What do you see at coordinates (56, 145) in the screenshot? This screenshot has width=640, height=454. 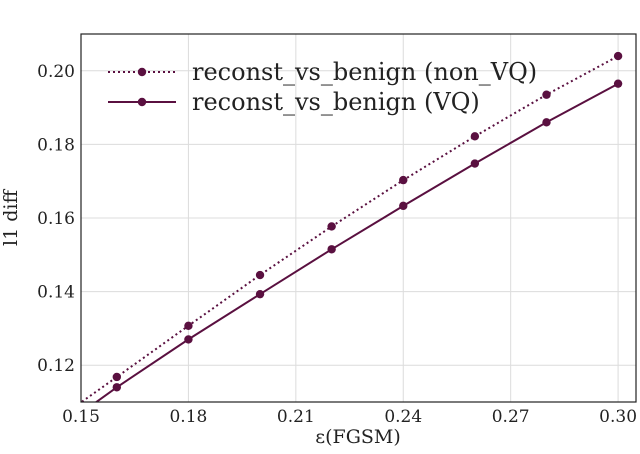 I see `y-tick-label: 0.18` at bounding box center [56, 145].